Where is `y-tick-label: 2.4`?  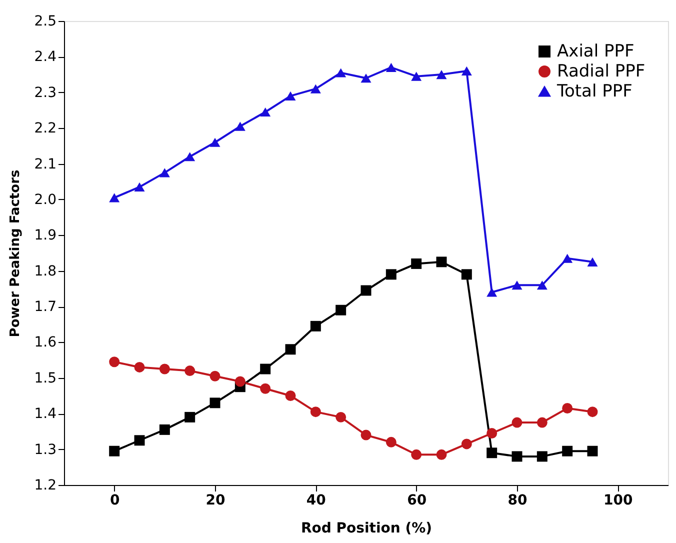
y-tick-label: 2.4 is located at coordinates (45, 57).